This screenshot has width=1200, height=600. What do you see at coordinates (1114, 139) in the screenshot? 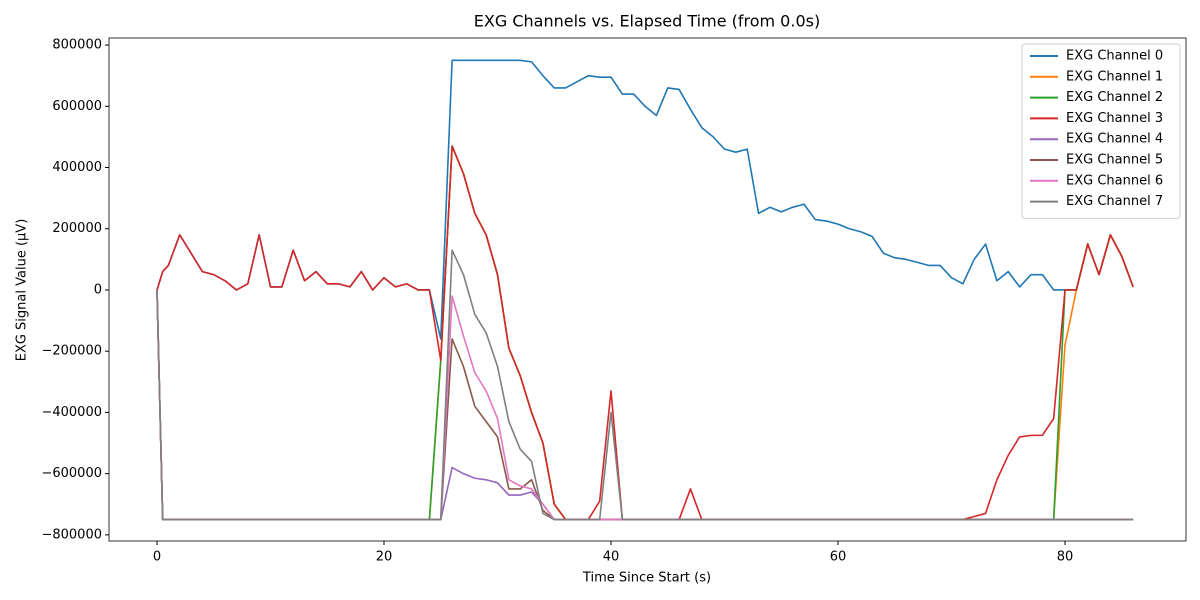
I see `legend-label: EXG Channel 4` at bounding box center [1114, 139].